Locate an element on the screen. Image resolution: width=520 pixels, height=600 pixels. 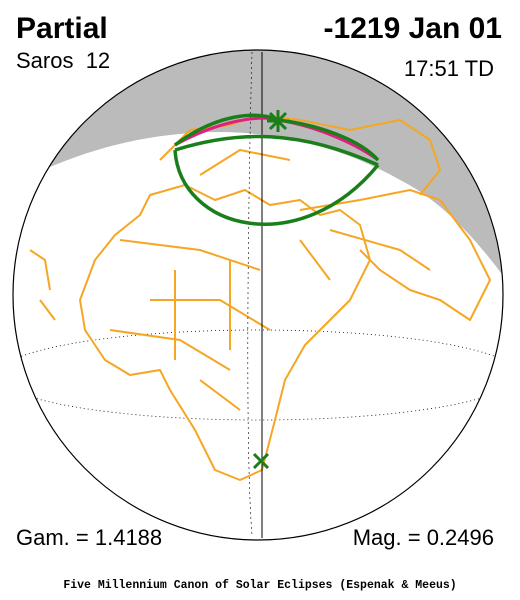
greatest-eclipse-marker is located at coordinates (278, 121).